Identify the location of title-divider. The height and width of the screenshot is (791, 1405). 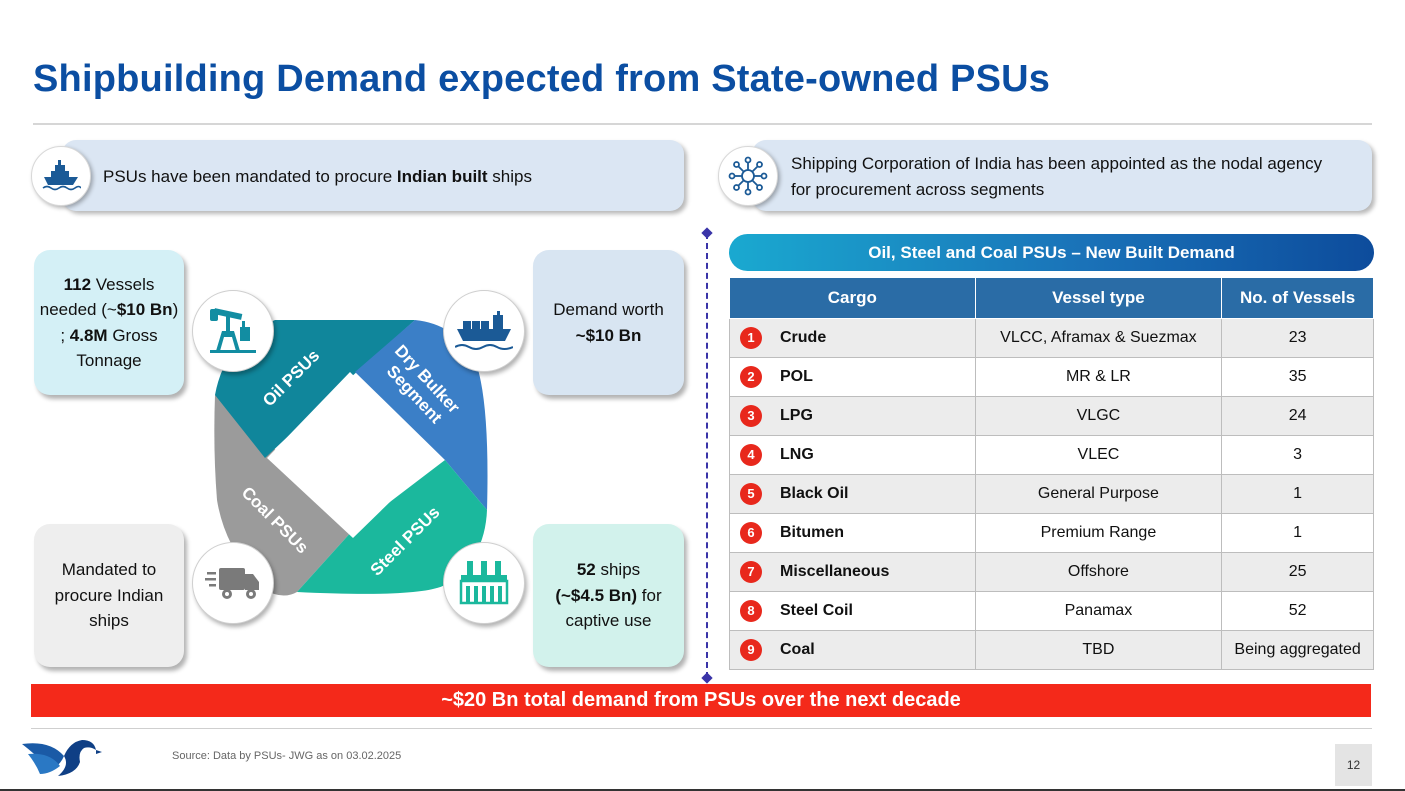
(702, 124).